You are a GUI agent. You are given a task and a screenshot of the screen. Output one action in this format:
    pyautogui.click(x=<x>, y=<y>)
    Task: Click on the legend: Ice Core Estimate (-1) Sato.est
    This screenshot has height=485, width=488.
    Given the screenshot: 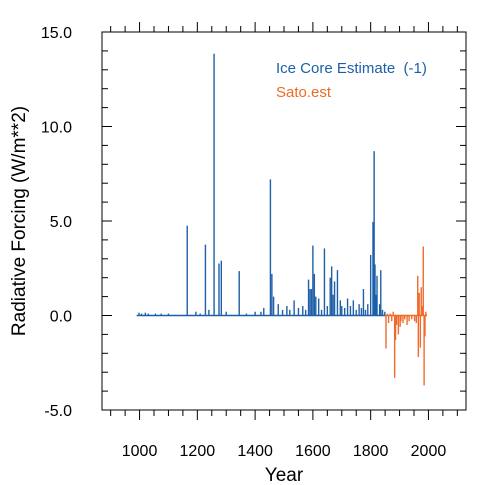 What is the action you would take?
    pyautogui.click(x=351, y=80)
    